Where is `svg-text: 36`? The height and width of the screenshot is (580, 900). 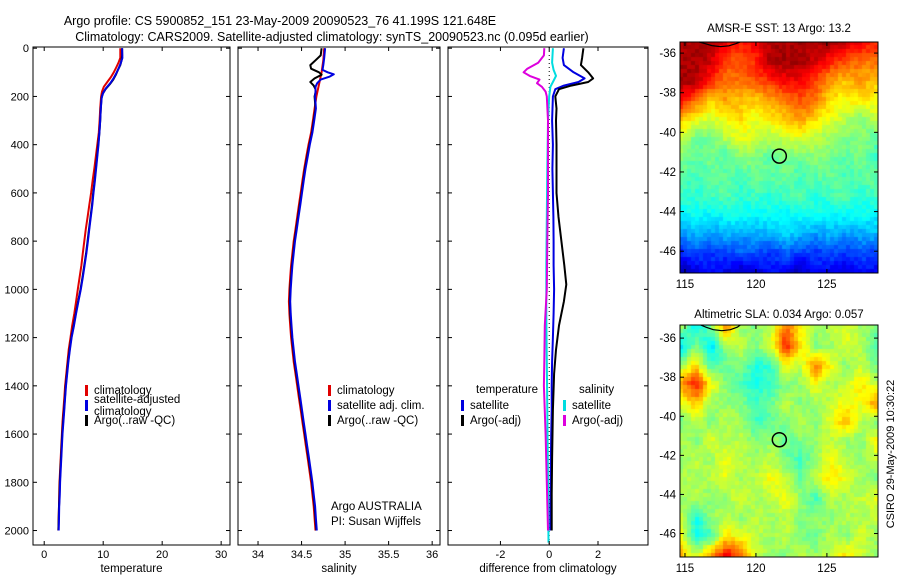
svg-text: 36 is located at coordinates (432, 555).